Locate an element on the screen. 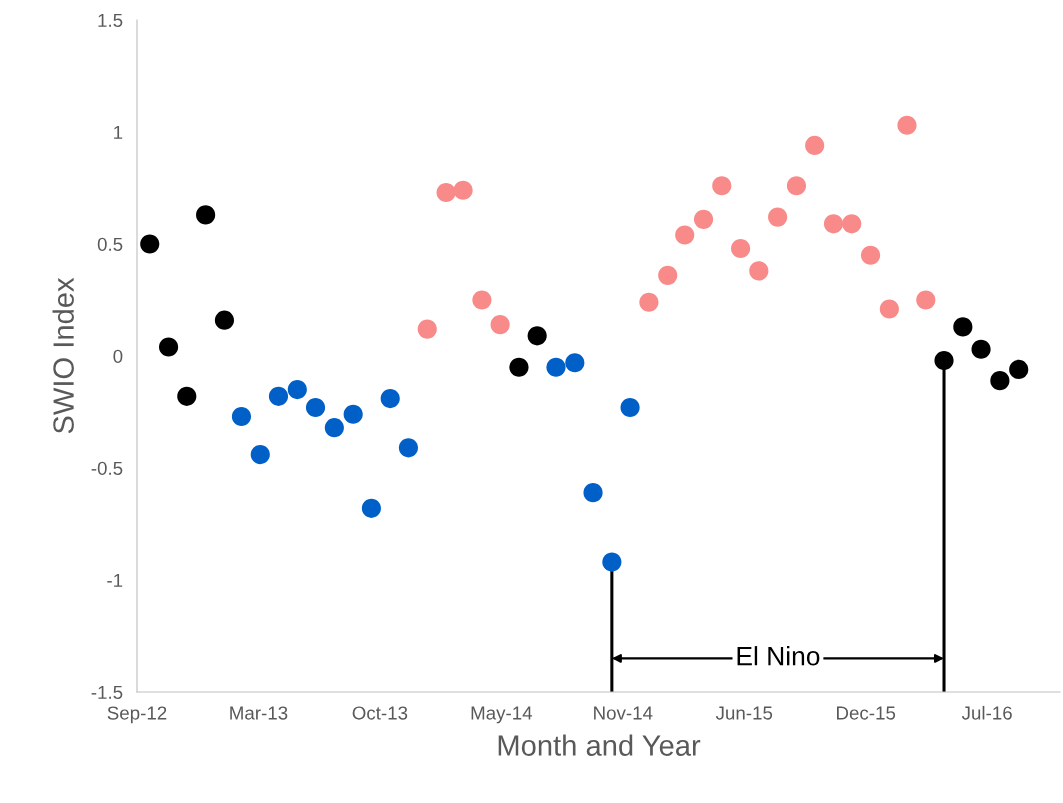  x-tick-label: Oct-13 is located at coordinates (380, 713).